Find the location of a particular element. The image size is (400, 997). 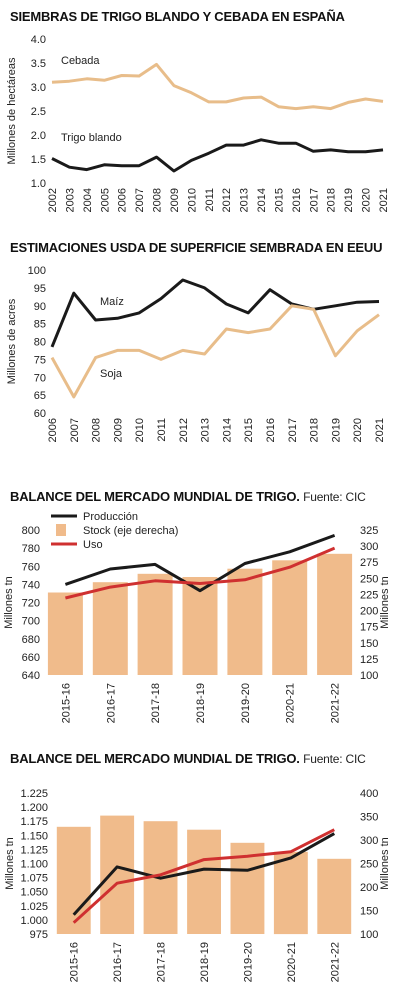

x-tick-label: 2008 is located at coordinates (97, 430).